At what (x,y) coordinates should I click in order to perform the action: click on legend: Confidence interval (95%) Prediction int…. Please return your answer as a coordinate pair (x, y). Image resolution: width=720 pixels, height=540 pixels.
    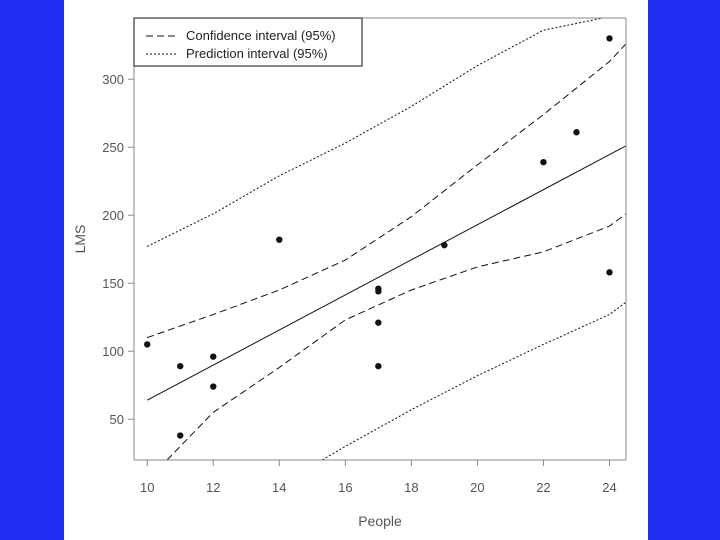
    Looking at the image, I should click on (248, 42).